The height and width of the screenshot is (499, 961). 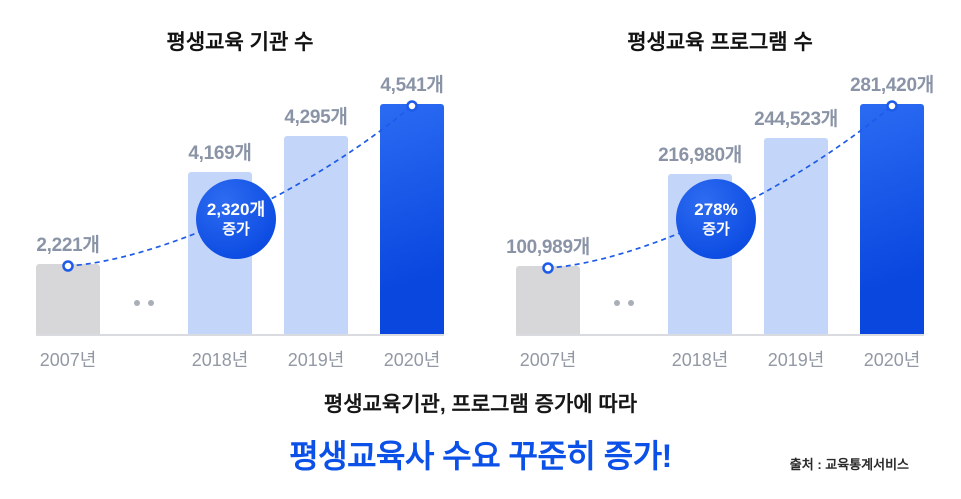 I want to click on increase-badge: 278% 증가, so click(x=716, y=219).